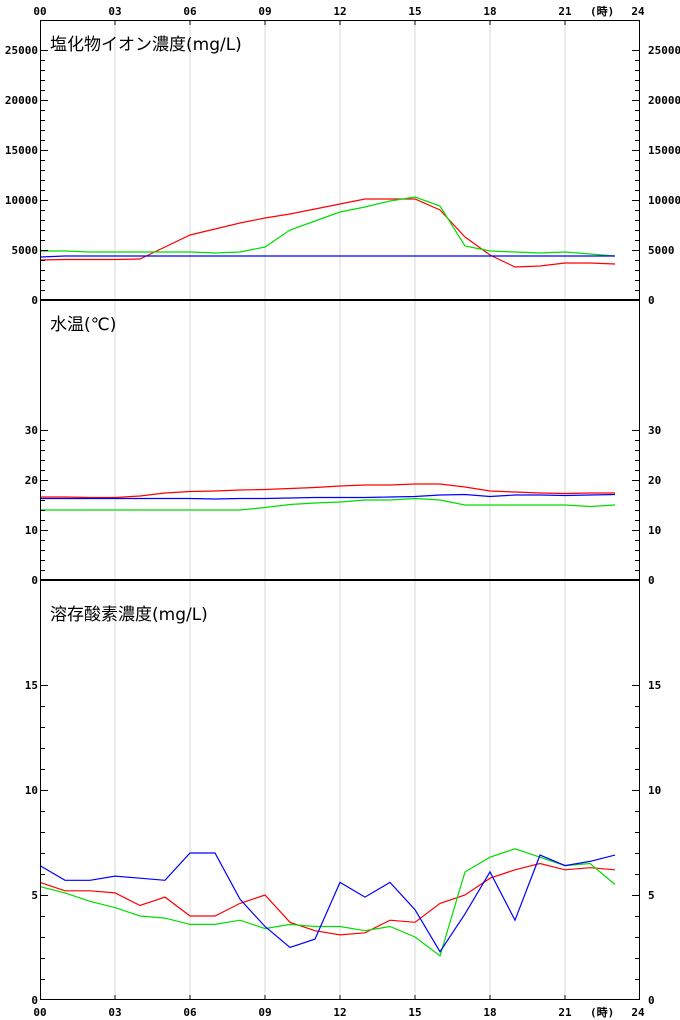 The width and height of the screenshot is (680, 1020). I want to click on y-tick-label-left: 25000, so click(21, 50).